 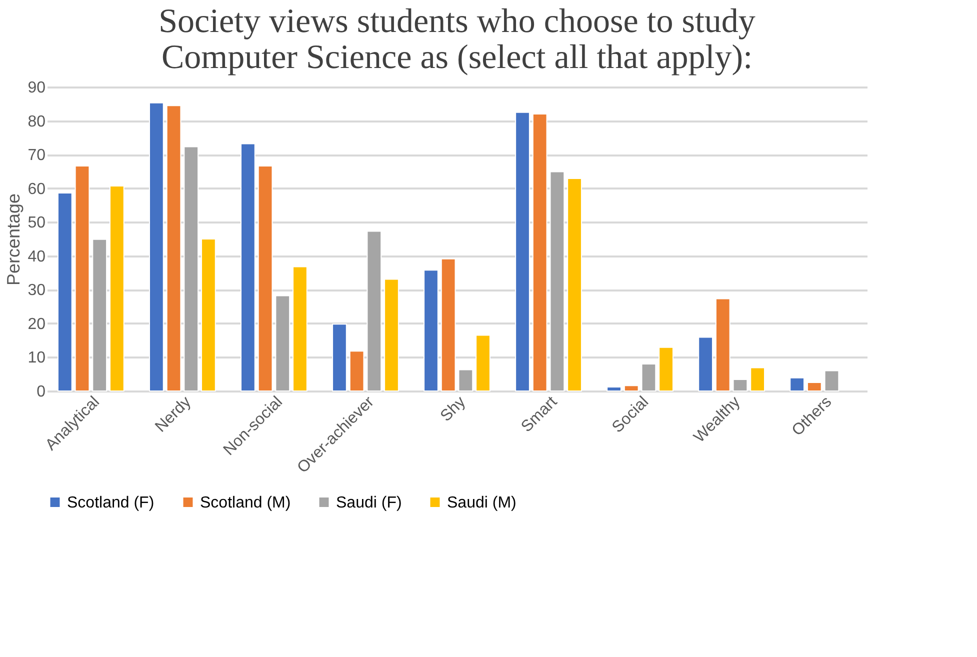 What do you see at coordinates (14, 239) in the screenshot?
I see `y-axis-title: Percentage` at bounding box center [14, 239].